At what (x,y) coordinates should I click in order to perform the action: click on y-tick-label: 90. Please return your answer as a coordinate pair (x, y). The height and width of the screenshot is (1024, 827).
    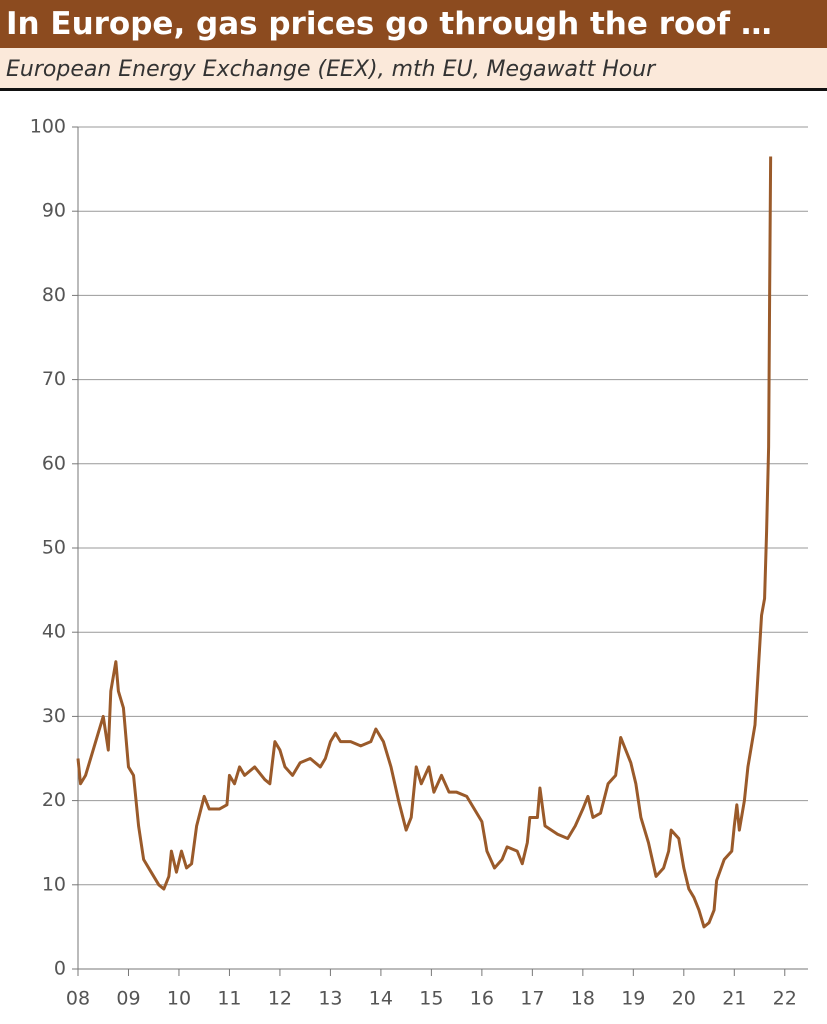
    Looking at the image, I should click on (54, 211).